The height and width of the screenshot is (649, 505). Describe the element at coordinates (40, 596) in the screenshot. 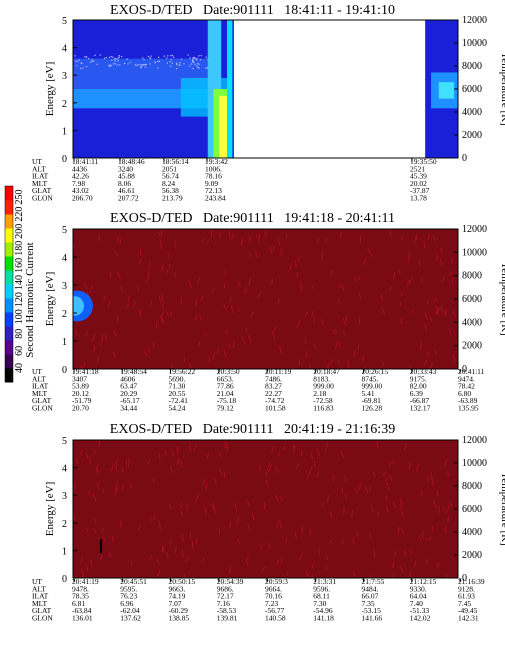

I see `table-row-label: ILAT` at that location.